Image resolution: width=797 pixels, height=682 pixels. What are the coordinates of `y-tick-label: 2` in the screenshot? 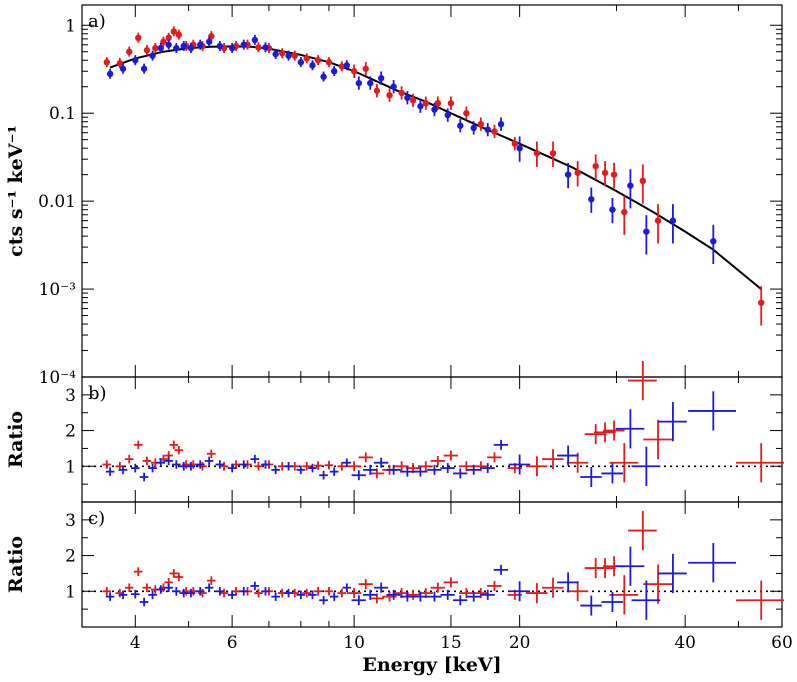 It's located at (70, 432).